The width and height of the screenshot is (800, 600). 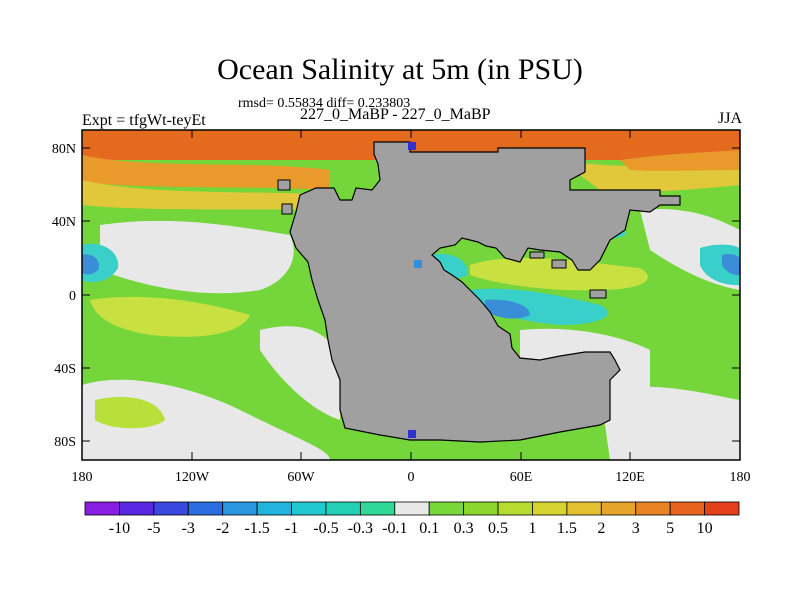 I want to click on colorbar-label: -2, so click(x=222, y=528).